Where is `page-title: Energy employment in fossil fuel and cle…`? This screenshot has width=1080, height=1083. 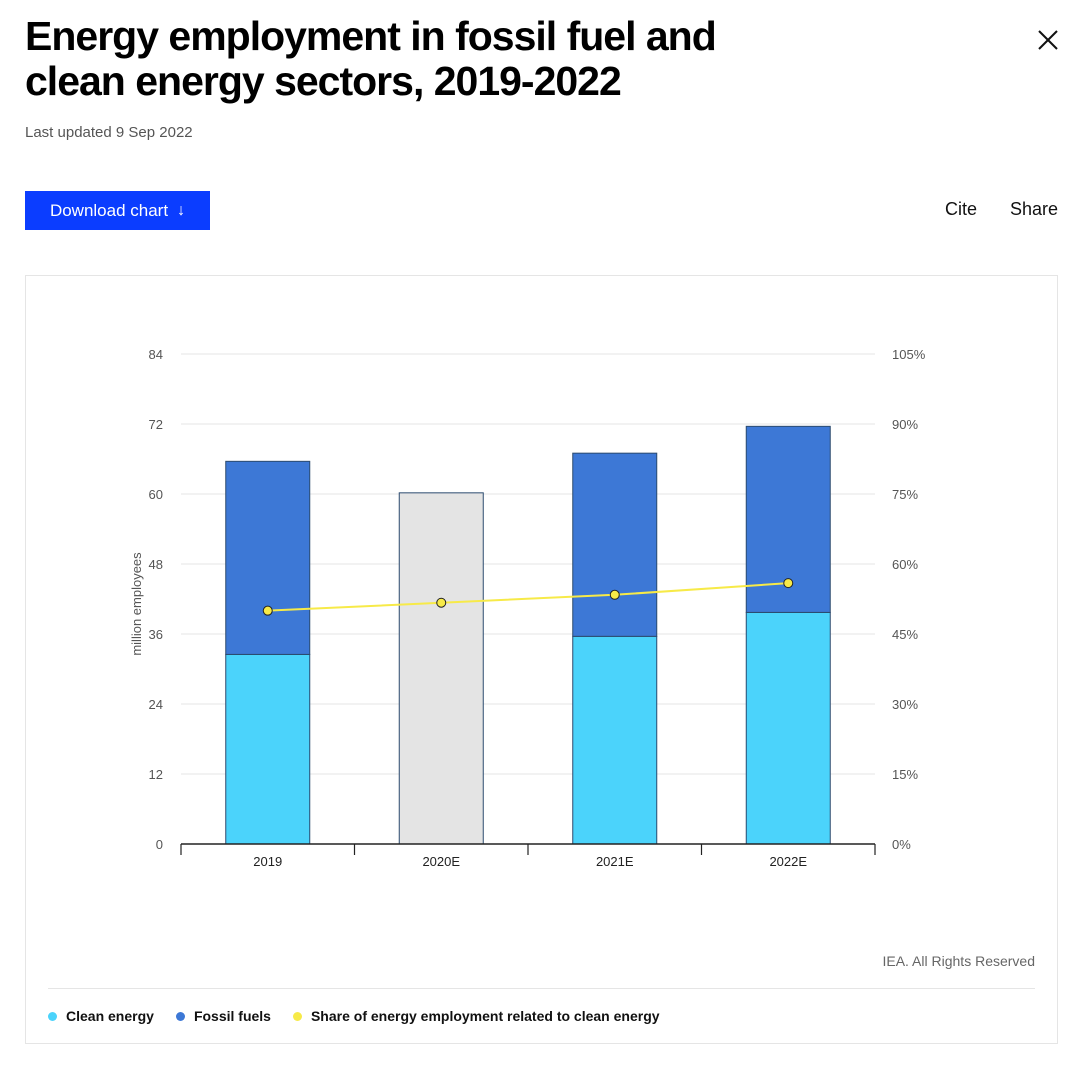 page-title: Energy employment in fossil fuel and cle… is located at coordinates (371, 58).